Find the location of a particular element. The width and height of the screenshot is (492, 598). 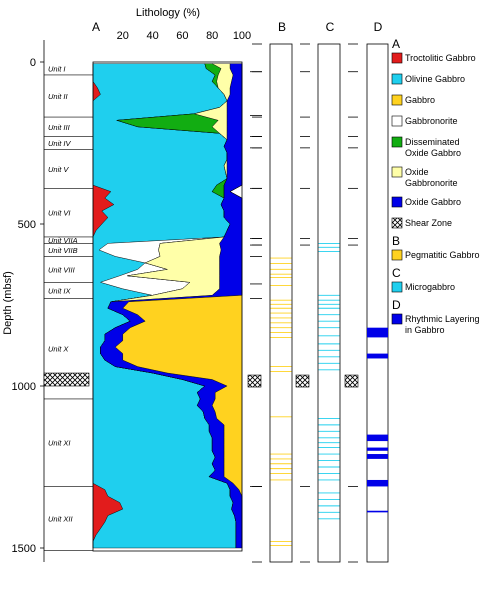

unit-label: Unit XI is located at coordinates (59, 443).